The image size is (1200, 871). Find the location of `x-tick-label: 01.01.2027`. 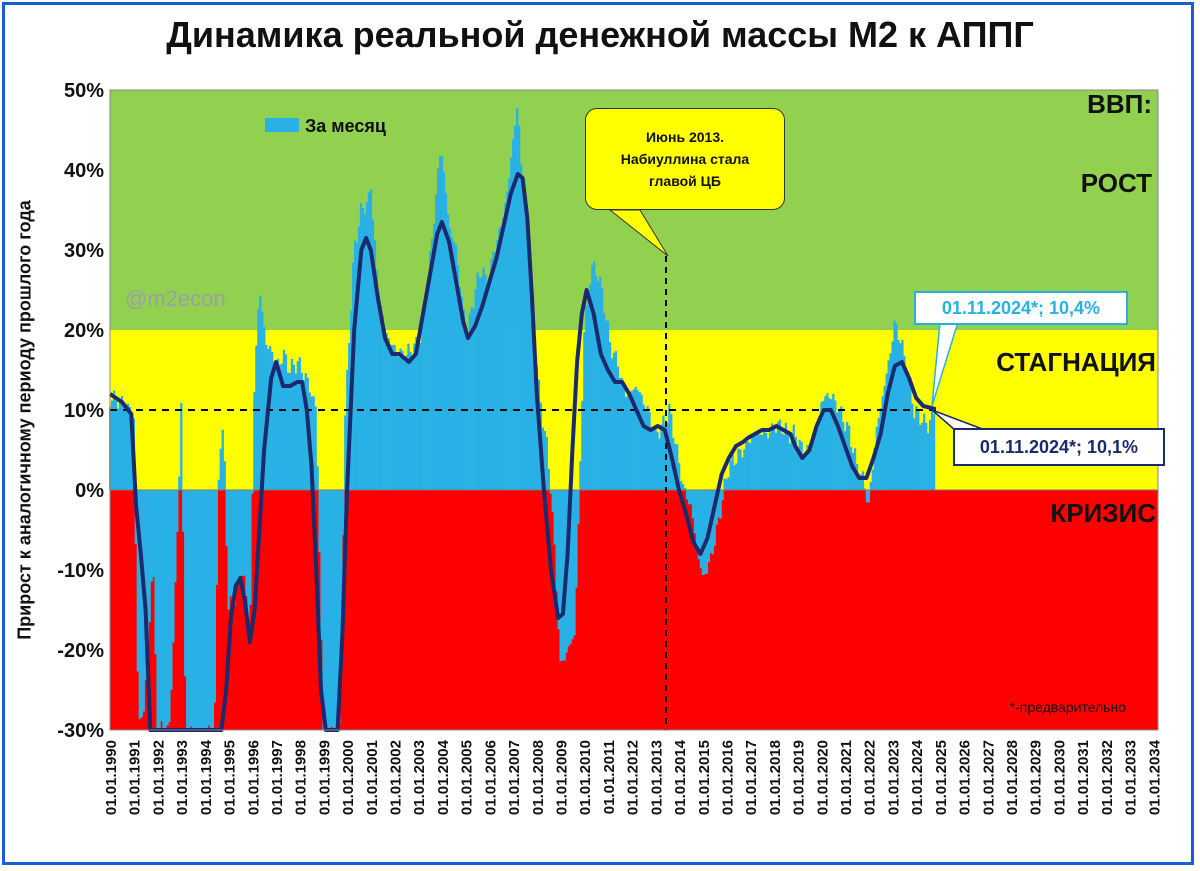

x-tick-label: 01.01.2027 is located at coordinates (988, 777).